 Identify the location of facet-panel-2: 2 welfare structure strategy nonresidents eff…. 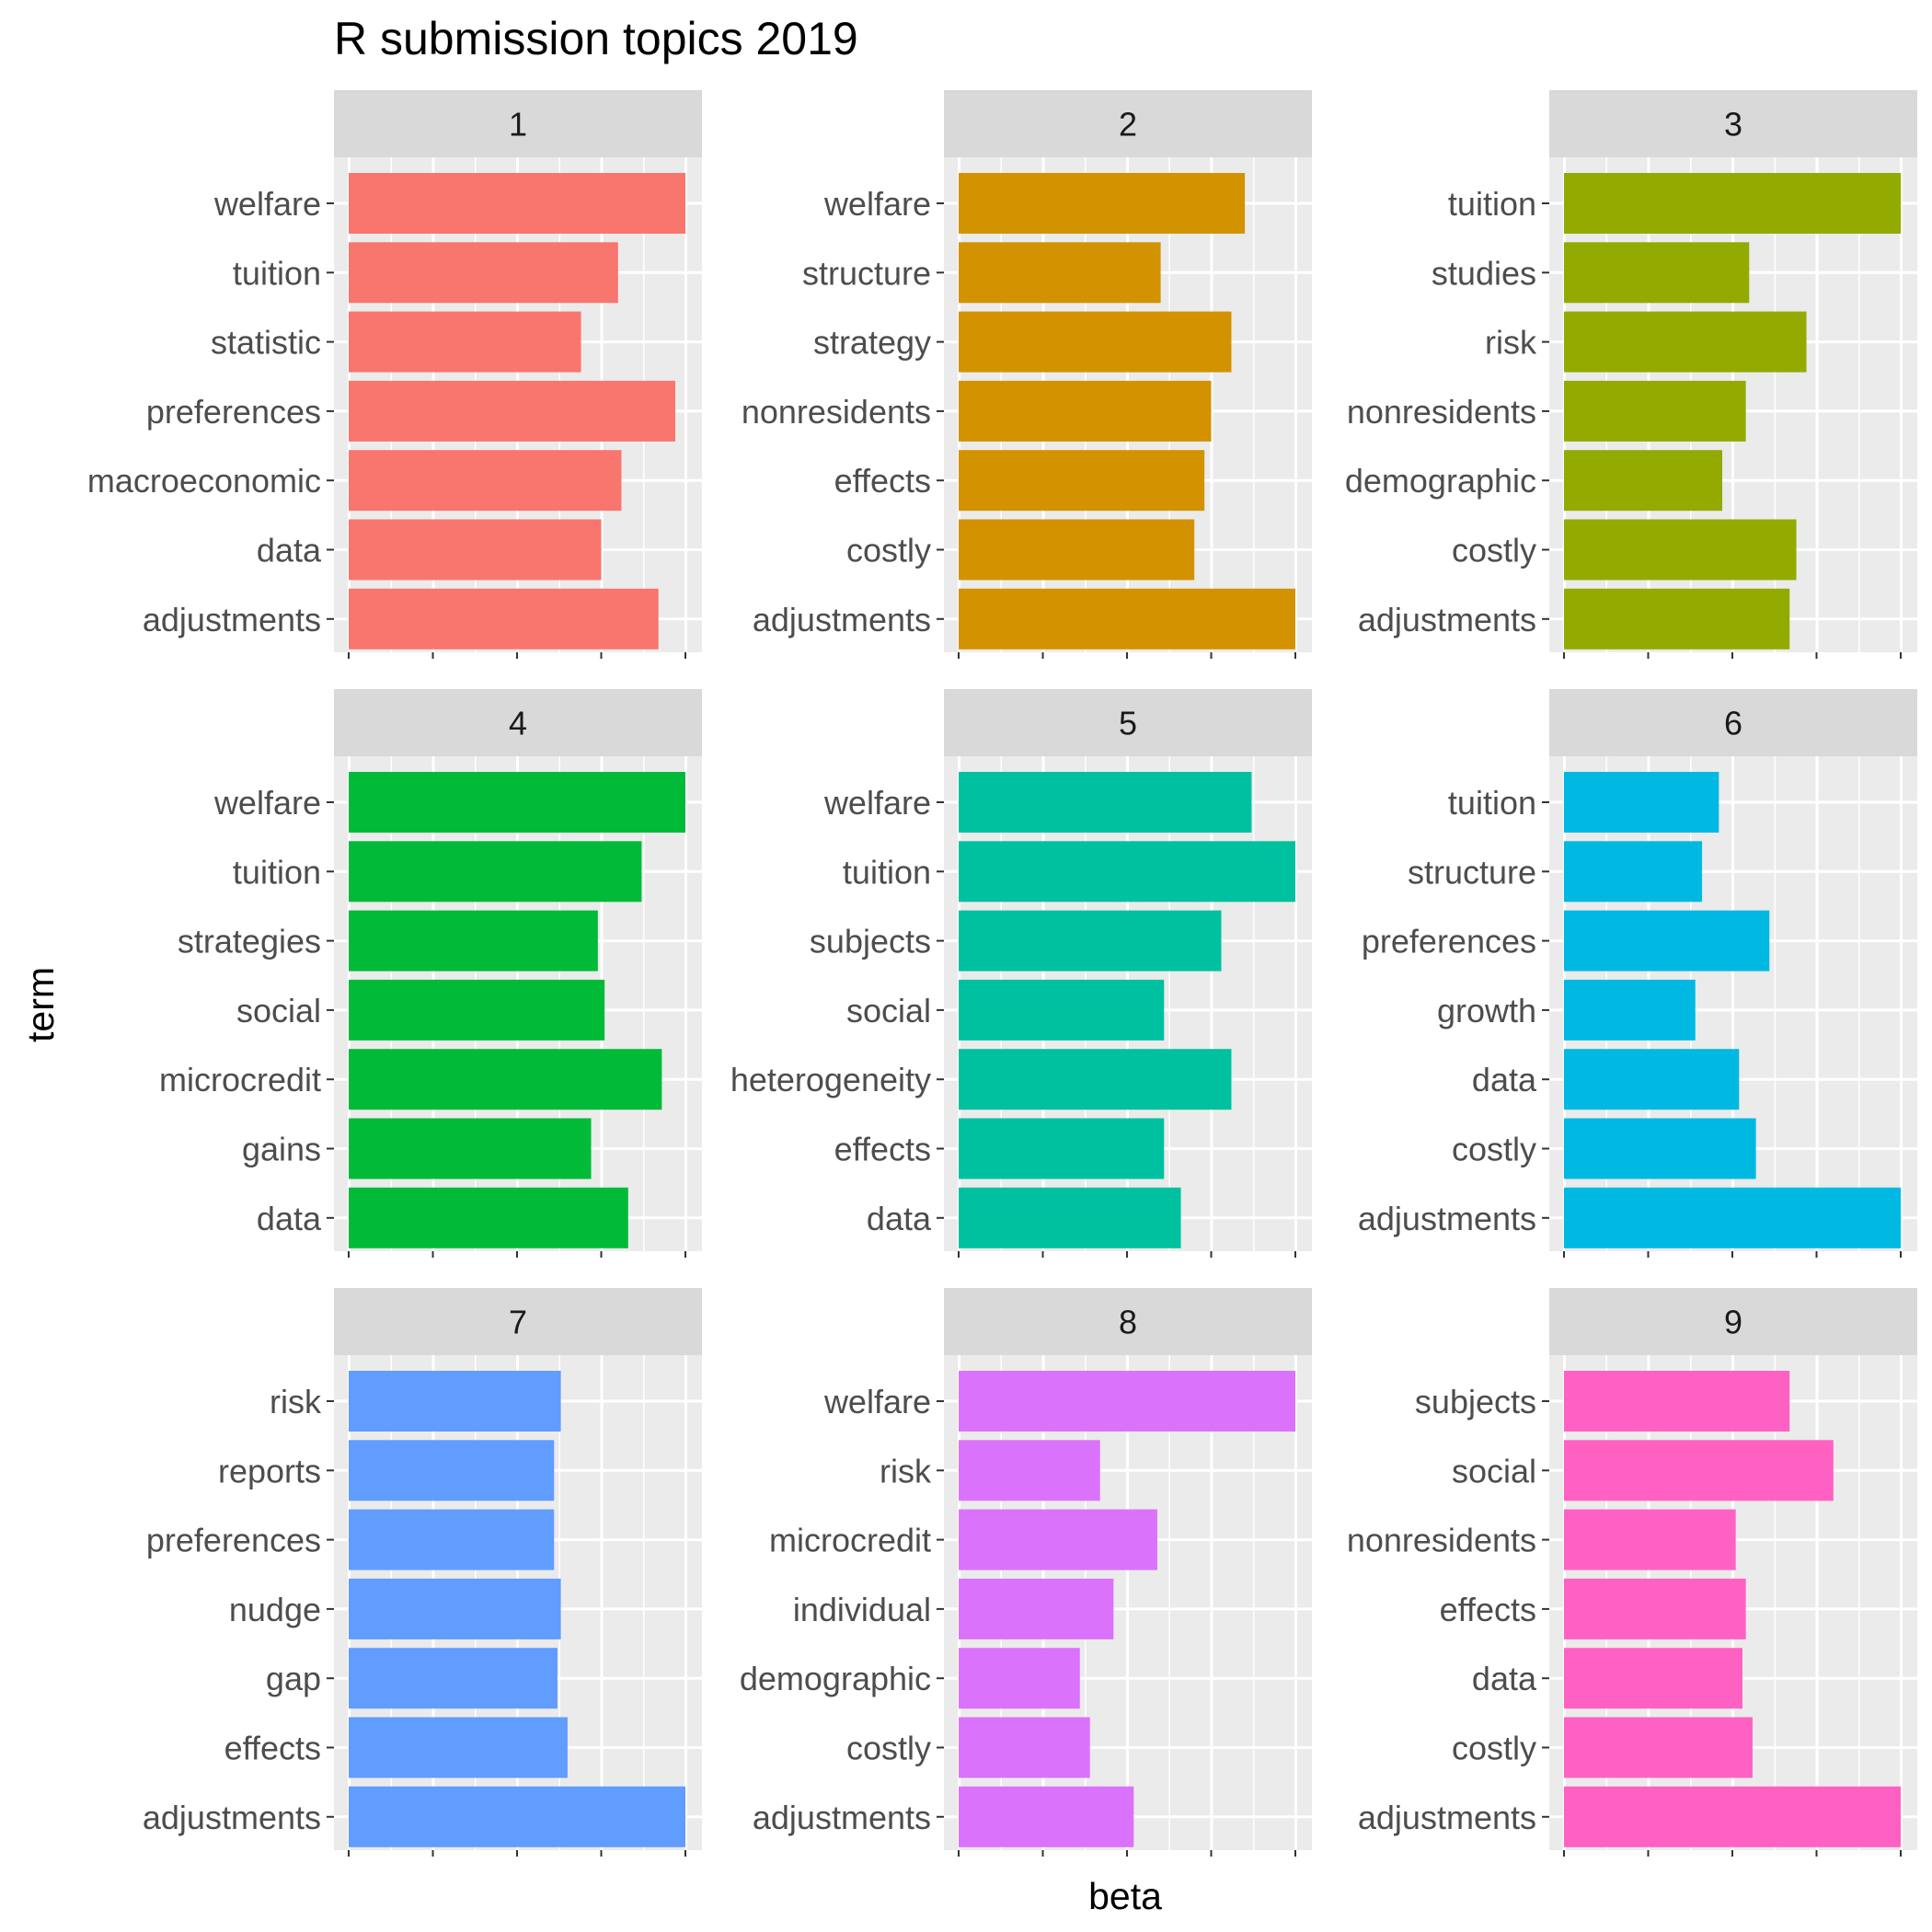
(1027, 374).